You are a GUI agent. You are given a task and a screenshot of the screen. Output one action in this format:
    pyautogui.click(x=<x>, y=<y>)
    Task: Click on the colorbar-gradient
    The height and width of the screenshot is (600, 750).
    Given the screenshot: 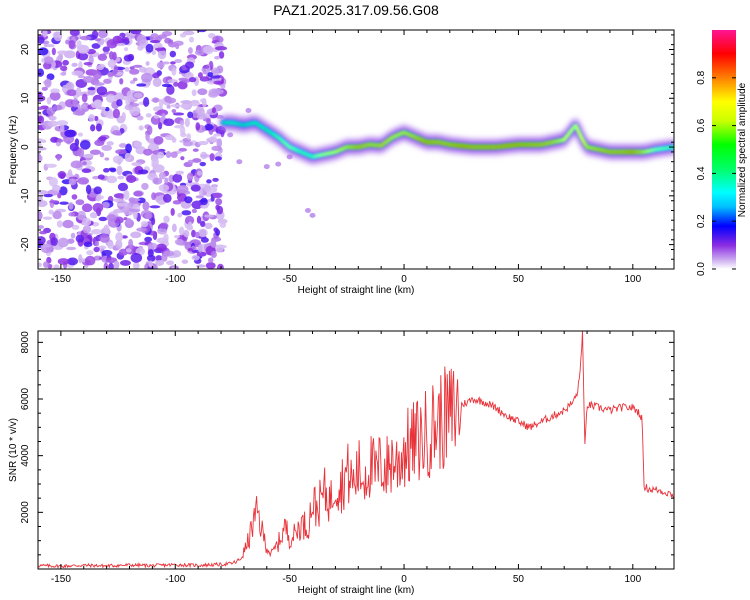 What is the action you would take?
    pyautogui.click(x=724, y=149)
    